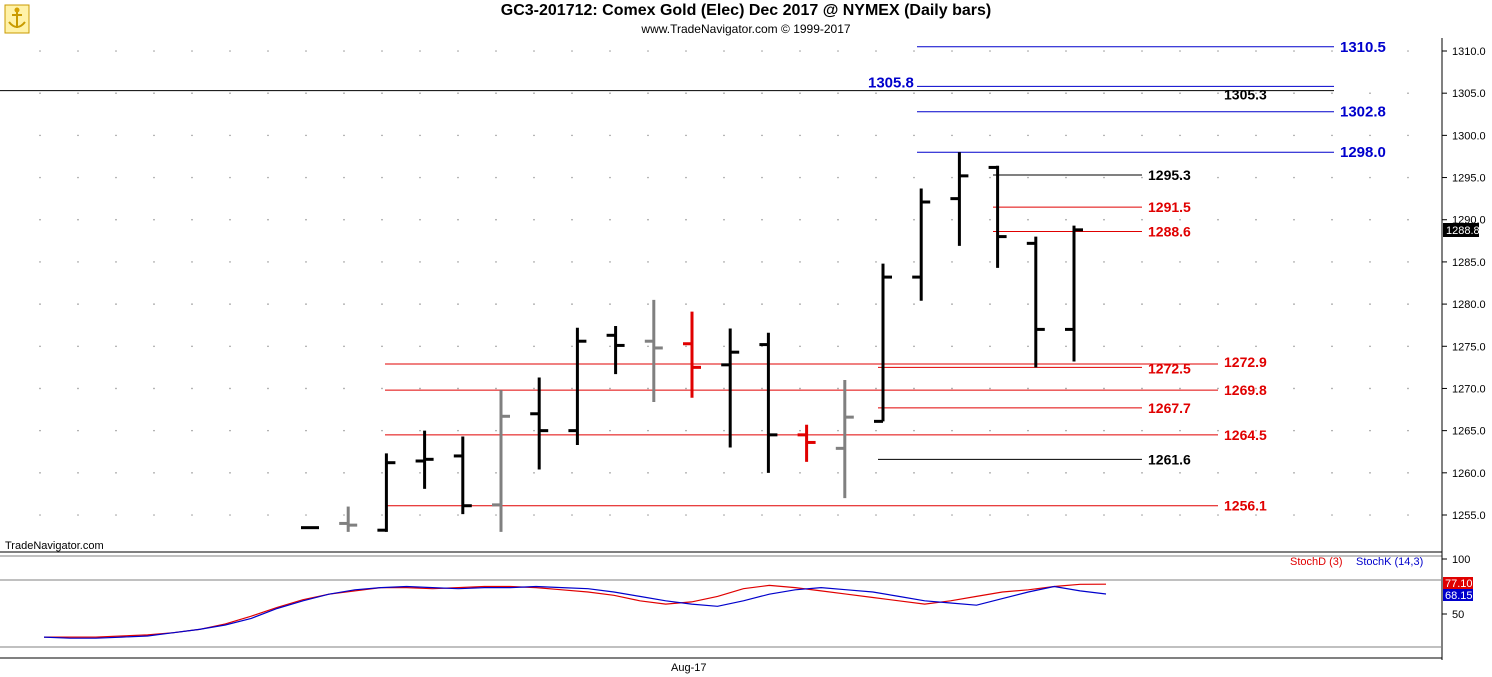 The height and width of the screenshot is (677, 1492). I want to click on y-tick-label: 1260.0, so click(1469, 474).